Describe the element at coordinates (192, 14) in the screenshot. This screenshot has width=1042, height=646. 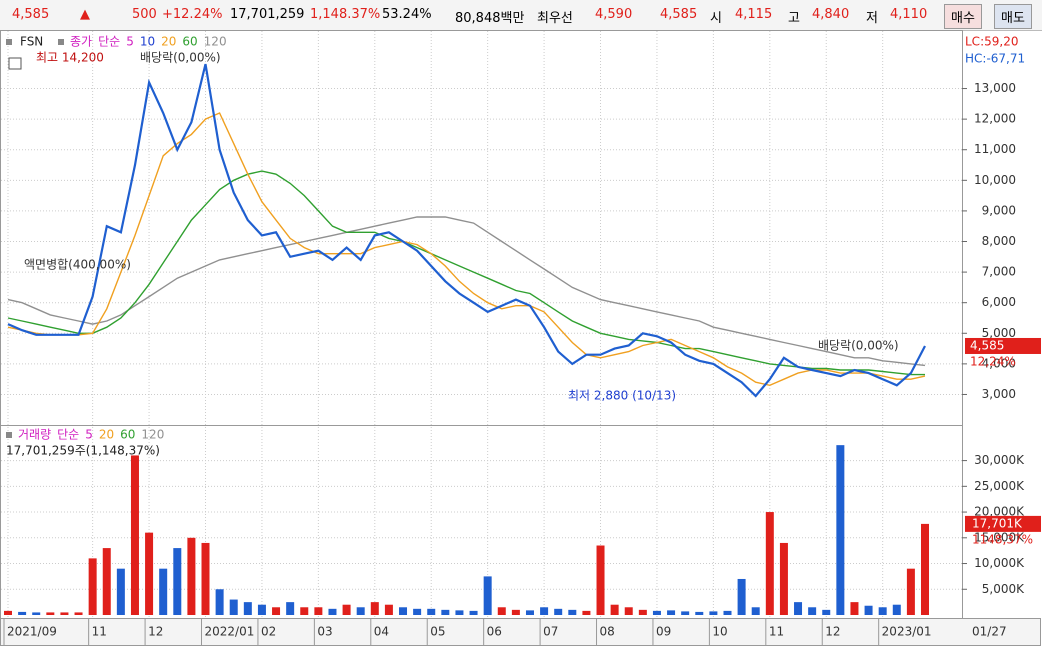
I see `change-pct: +12.24%` at that location.